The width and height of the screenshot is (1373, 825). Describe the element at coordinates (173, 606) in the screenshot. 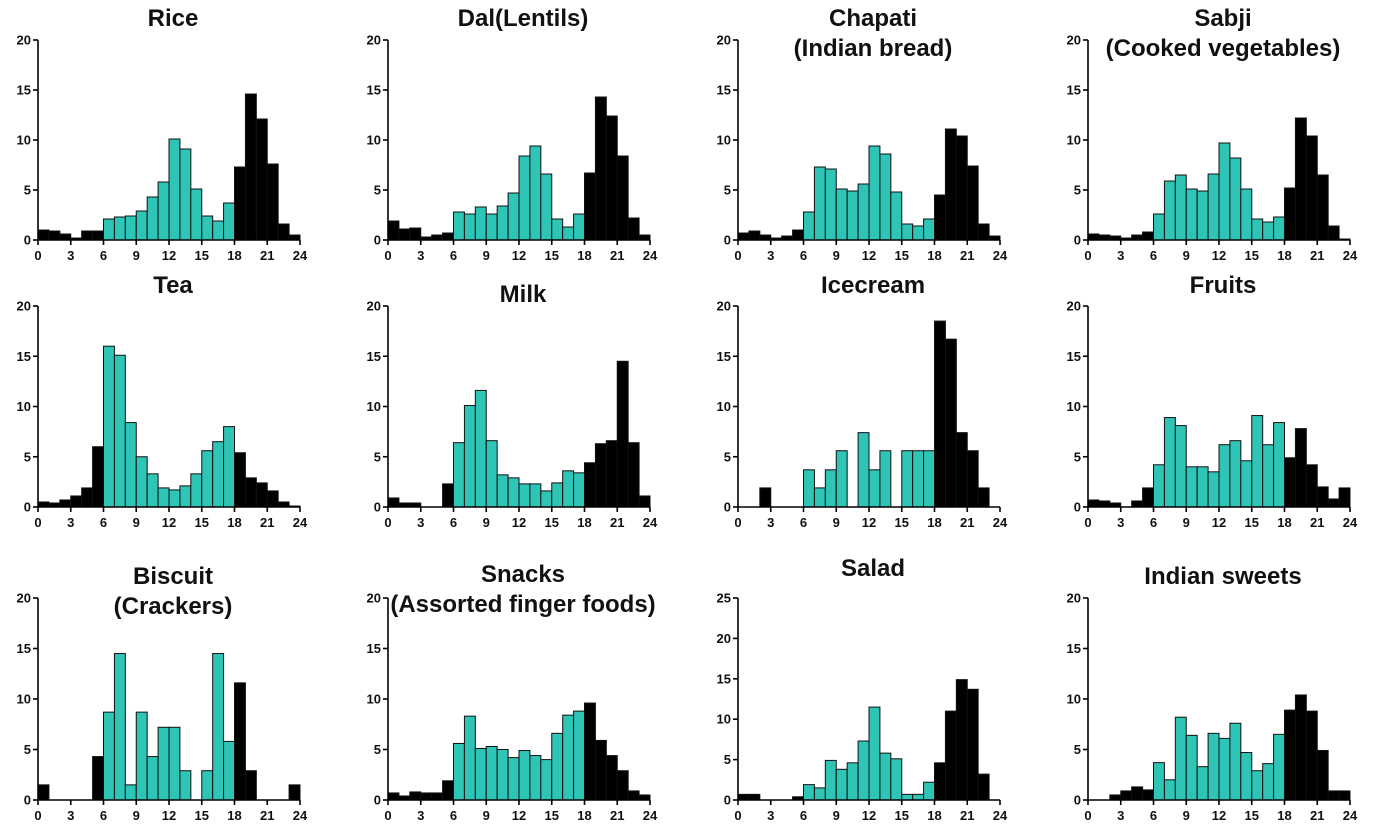

I see `panel-title: (Crackers)` at that location.